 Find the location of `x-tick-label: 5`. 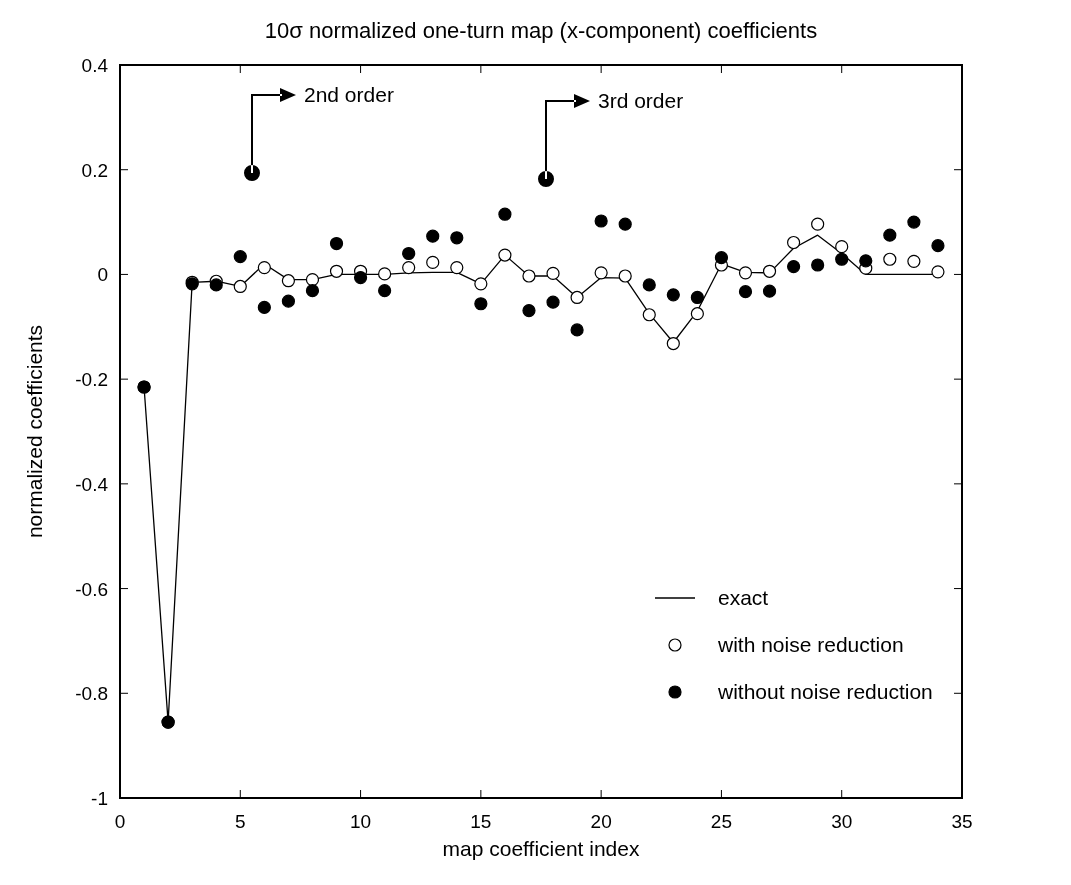

x-tick-label: 5 is located at coordinates (240, 821).